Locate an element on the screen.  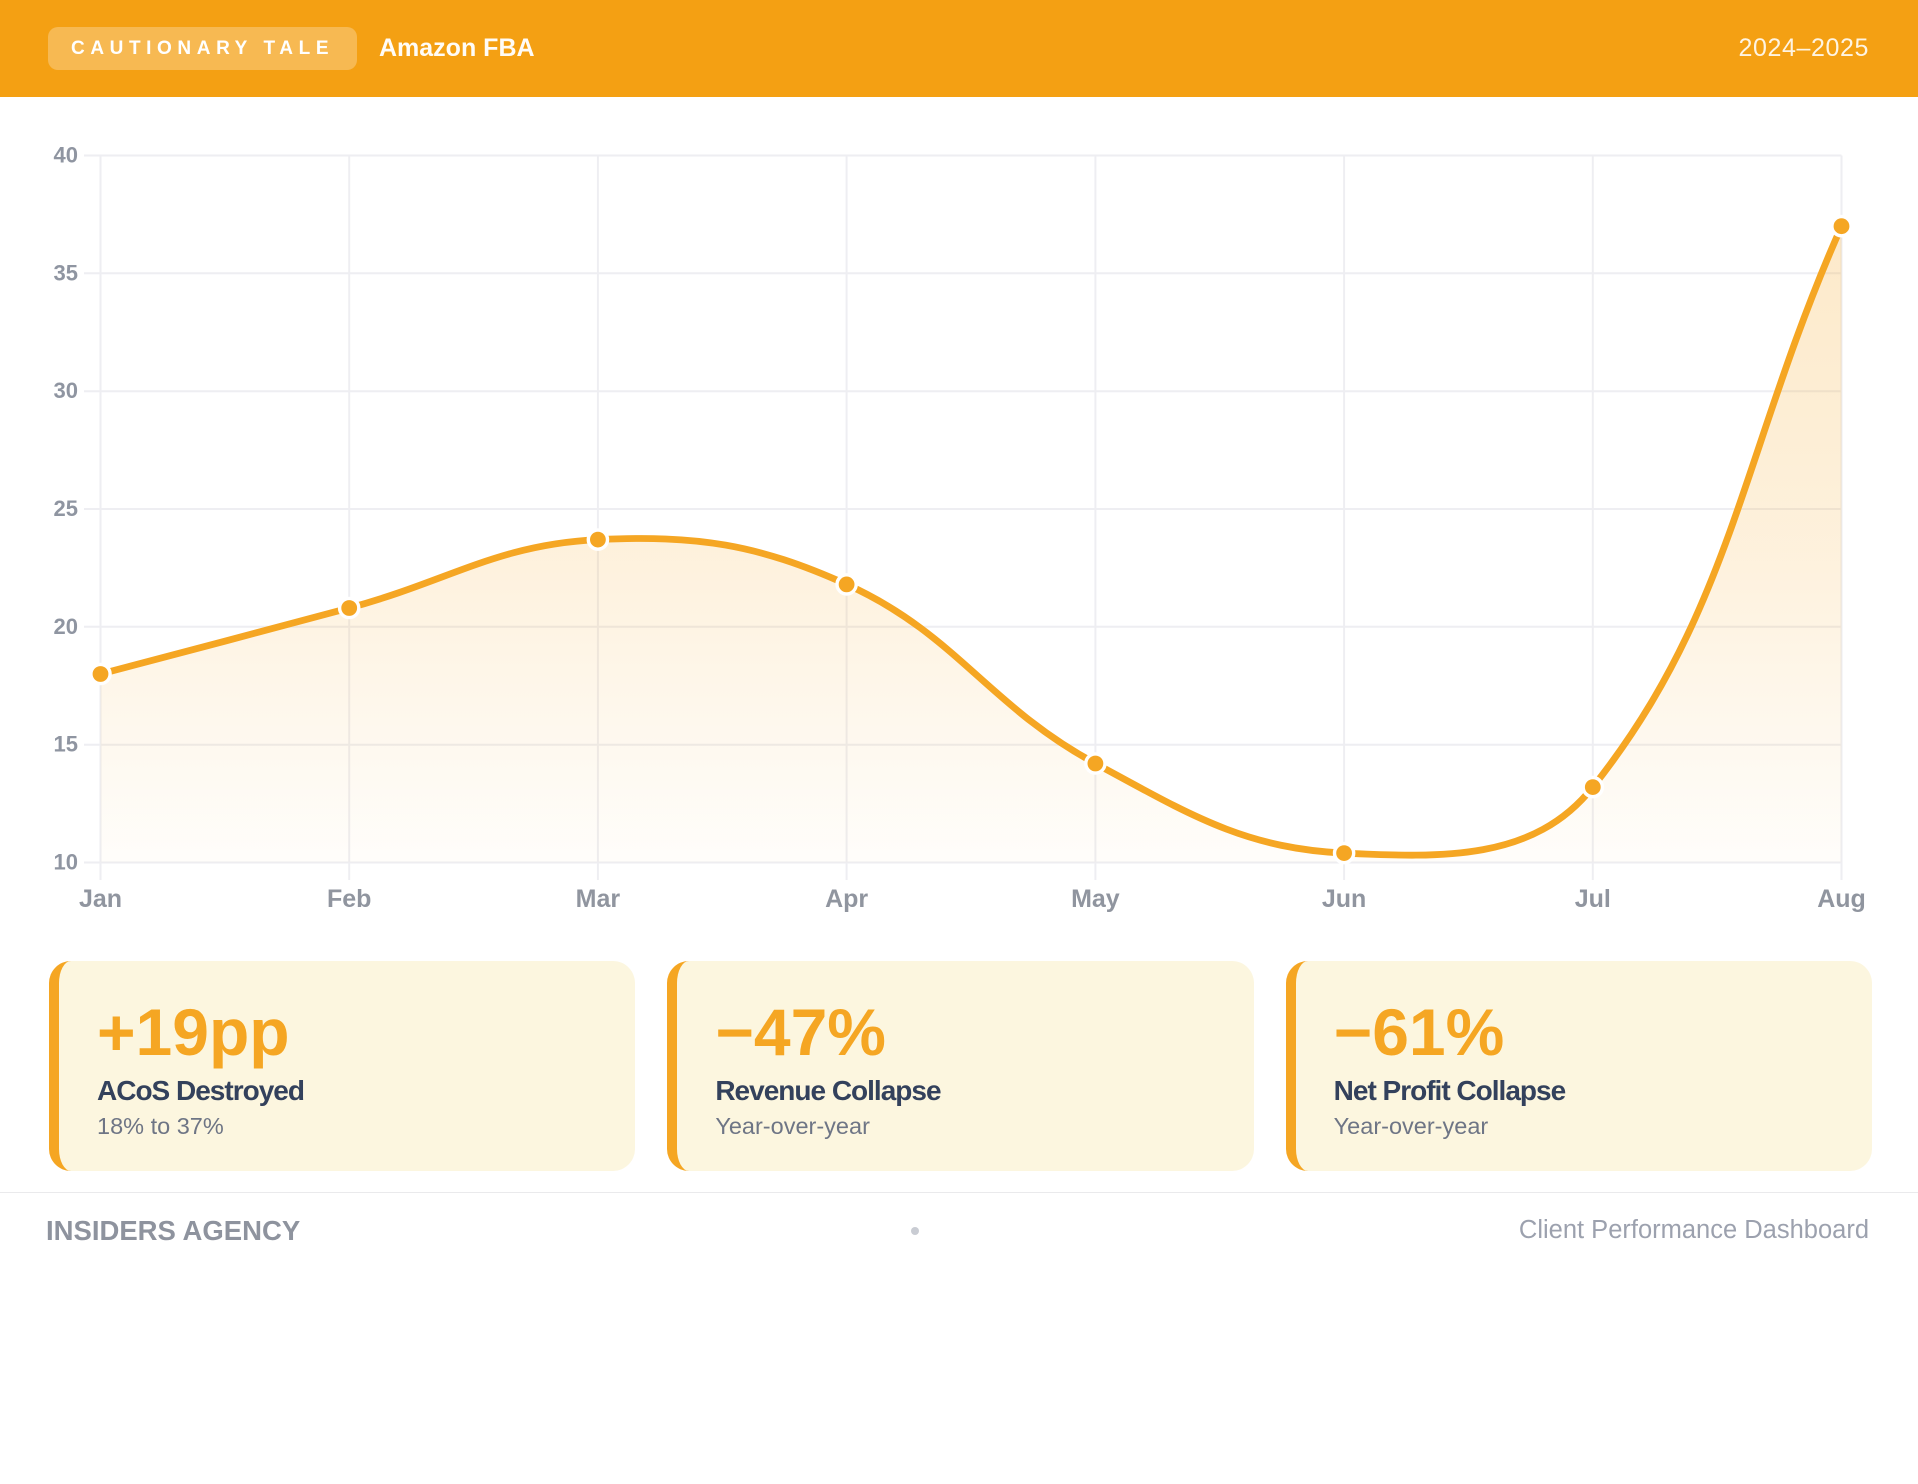
svg-text: Jun is located at coordinates (1344, 899).